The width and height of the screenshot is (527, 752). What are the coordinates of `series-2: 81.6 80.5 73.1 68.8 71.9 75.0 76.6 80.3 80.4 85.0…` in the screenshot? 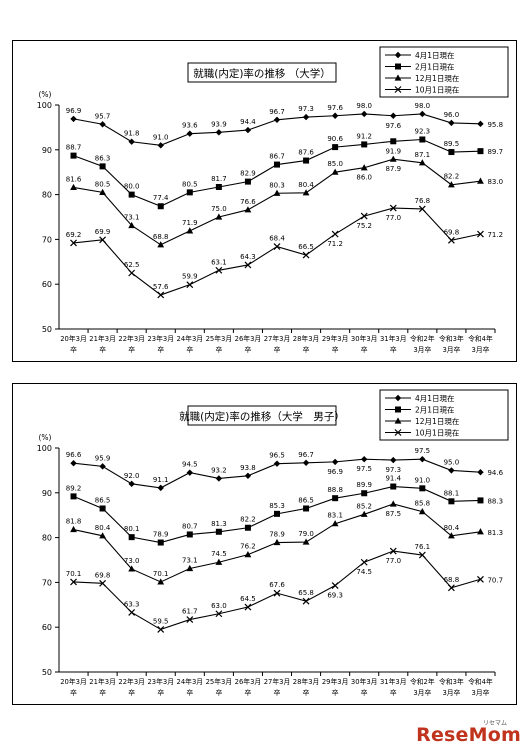 It's located at (284, 199).